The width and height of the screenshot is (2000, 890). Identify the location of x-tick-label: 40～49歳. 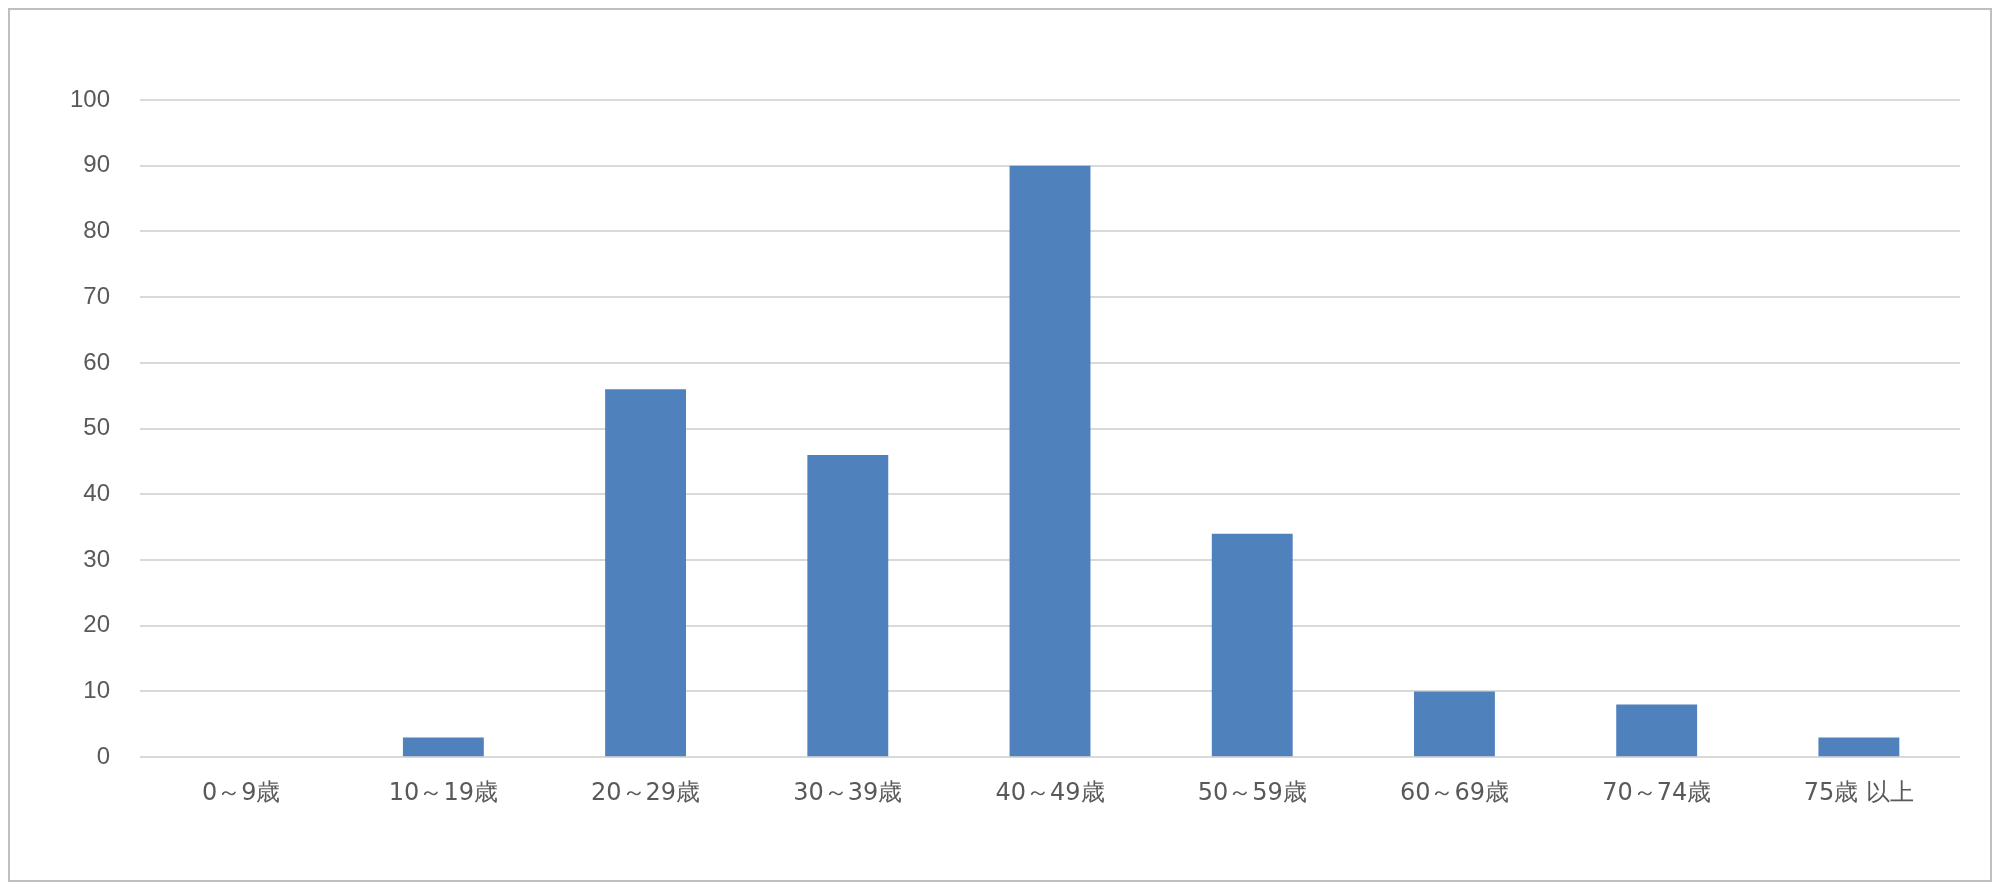
(1050, 791).